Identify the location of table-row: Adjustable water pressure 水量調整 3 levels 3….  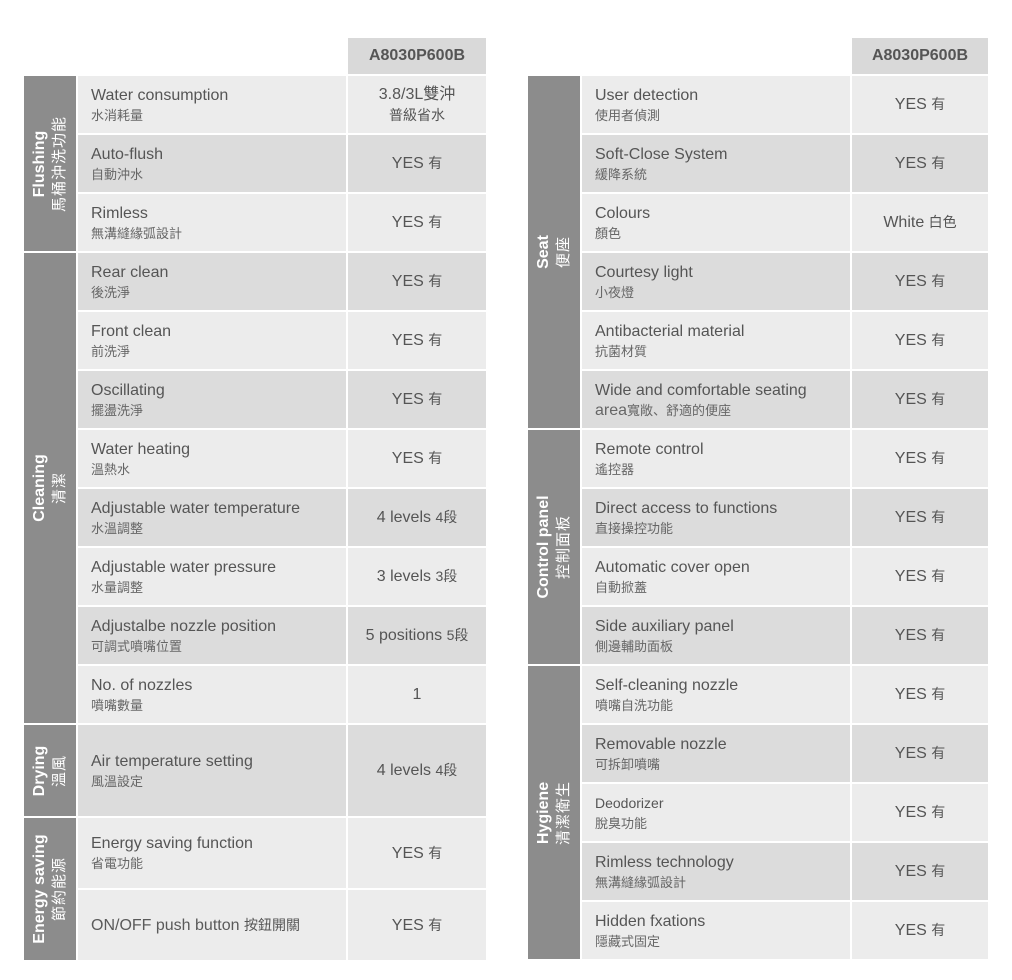
(255, 576).